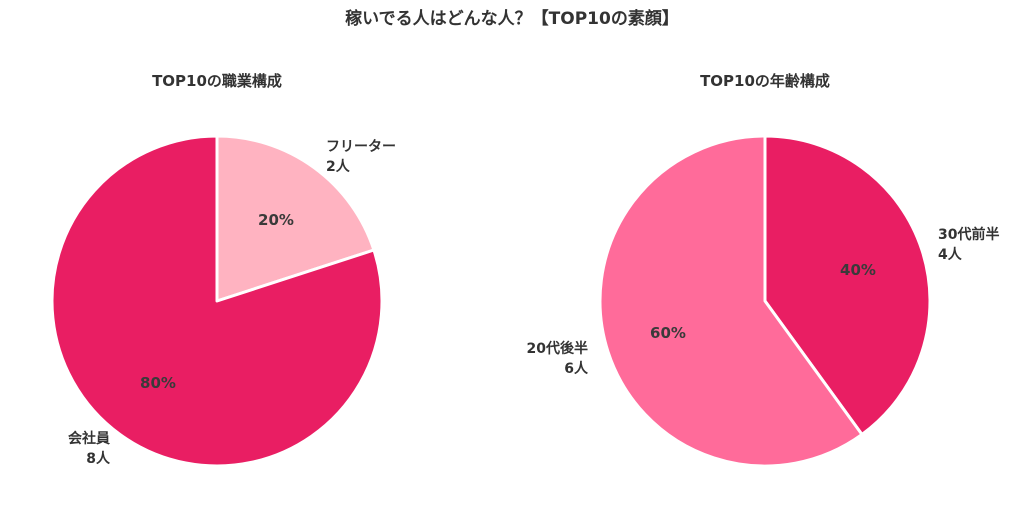 The height and width of the screenshot is (519, 1024). I want to click on slice-label-20s: 20代後半, so click(557, 348).